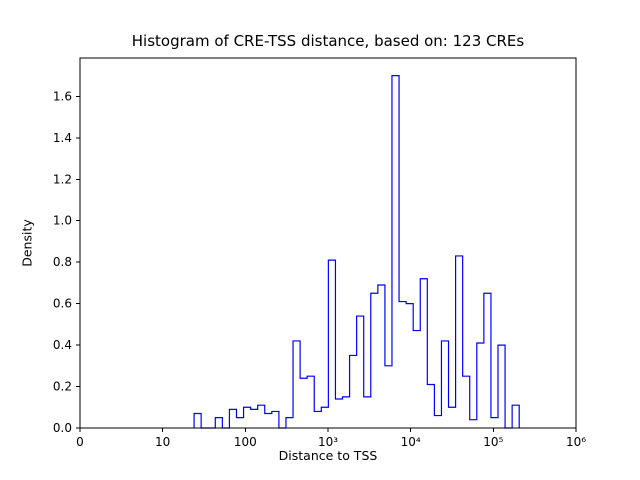  What do you see at coordinates (328, 442) in the screenshot?
I see `x-tick-label: 10³` at bounding box center [328, 442].